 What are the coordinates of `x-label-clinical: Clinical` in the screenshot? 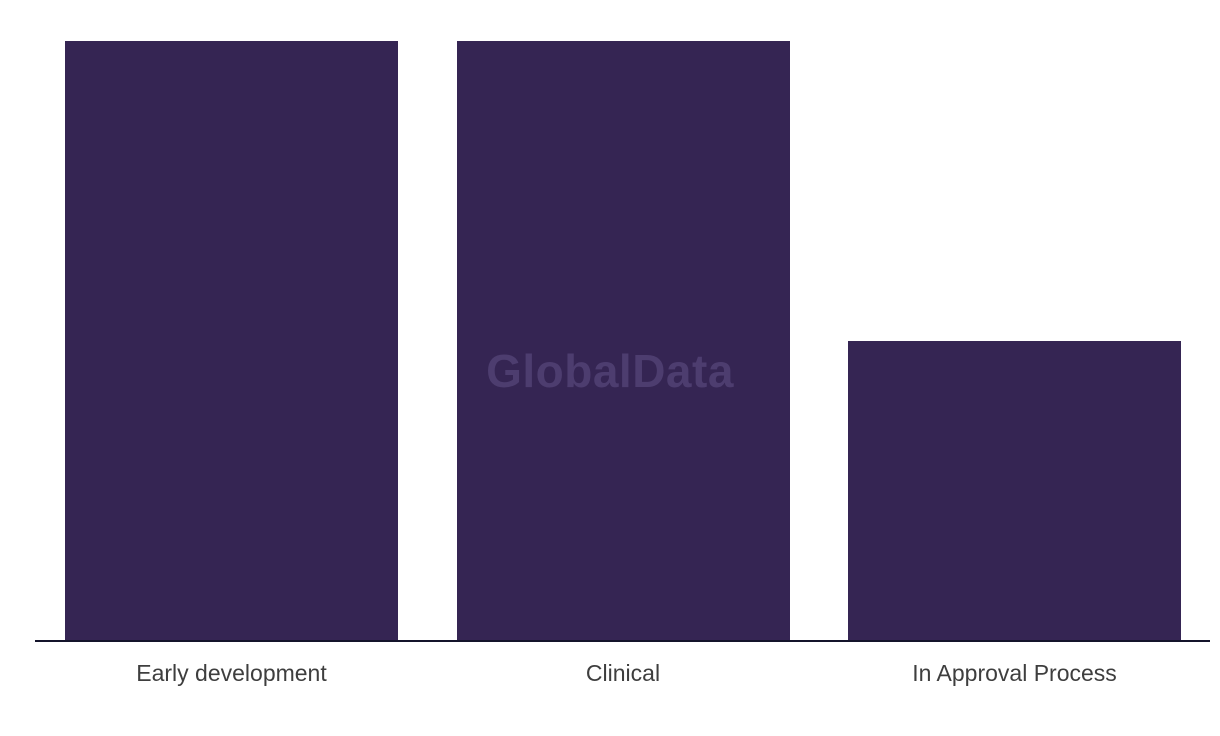 It's located at (623, 673).